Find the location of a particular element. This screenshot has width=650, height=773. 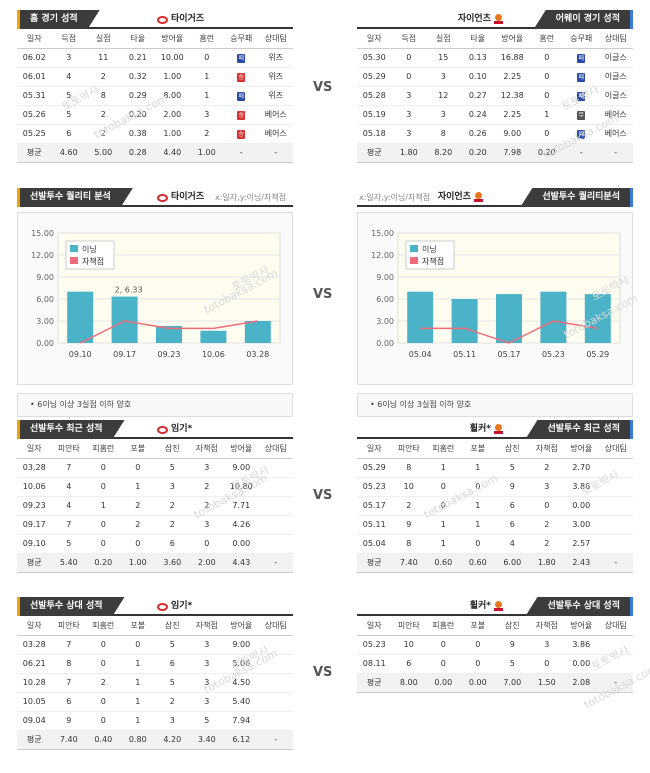

table-cell: 7.71 is located at coordinates (241, 506).